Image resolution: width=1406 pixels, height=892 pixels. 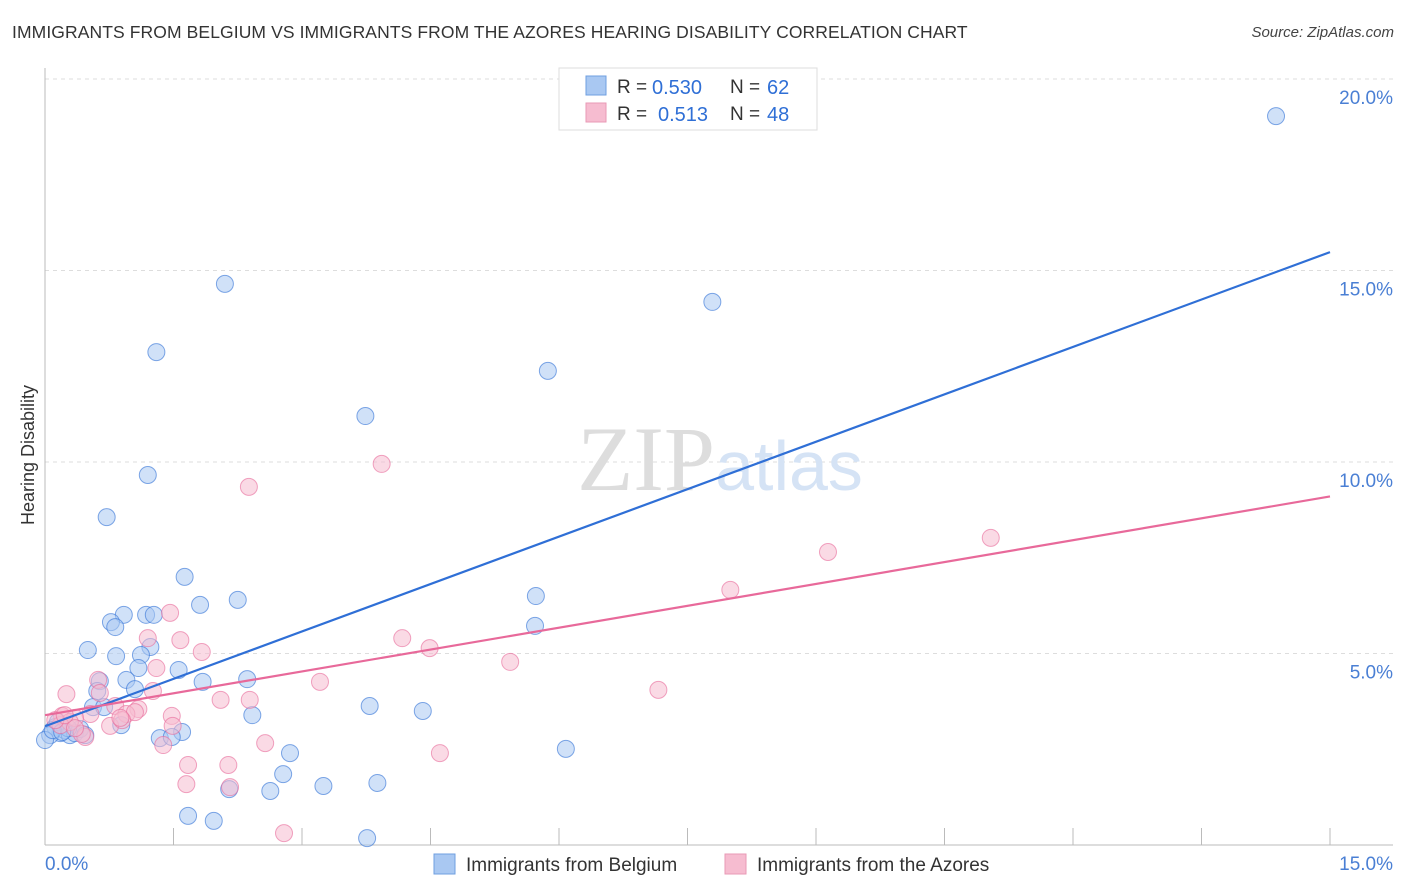 What do you see at coordinates (28, 455) in the screenshot?
I see `y-axis-label: Hearing Disability` at bounding box center [28, 455].